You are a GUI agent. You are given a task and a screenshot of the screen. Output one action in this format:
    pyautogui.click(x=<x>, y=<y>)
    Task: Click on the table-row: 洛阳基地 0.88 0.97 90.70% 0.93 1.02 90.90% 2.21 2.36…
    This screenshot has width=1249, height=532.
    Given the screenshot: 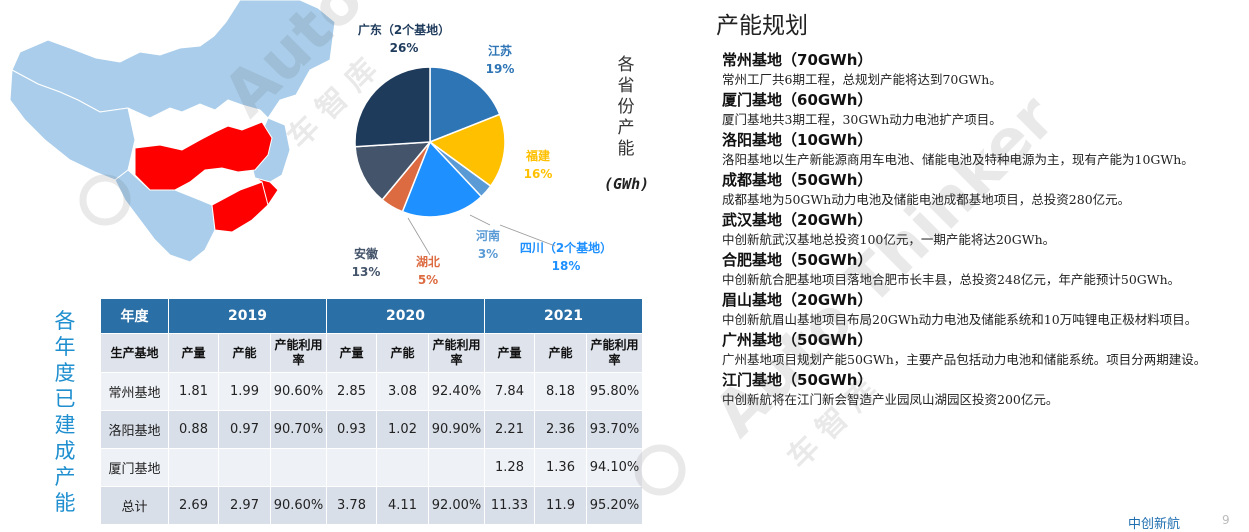 What is the action you would take?
    pyautogui.click(x=371, y=429)
    